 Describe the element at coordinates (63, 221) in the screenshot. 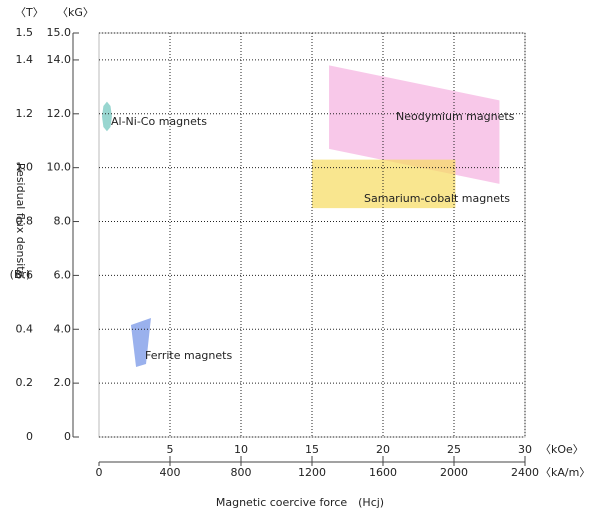

I see `y-tick-label: 8.0` at that location.